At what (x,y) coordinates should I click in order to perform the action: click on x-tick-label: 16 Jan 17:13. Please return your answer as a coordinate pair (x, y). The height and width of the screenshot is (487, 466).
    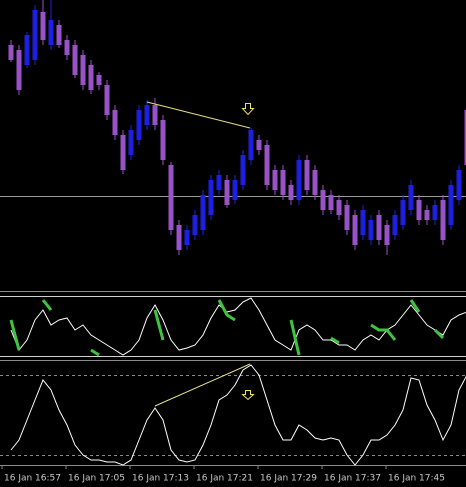
    Looking at the image, I should click on (160, 479).